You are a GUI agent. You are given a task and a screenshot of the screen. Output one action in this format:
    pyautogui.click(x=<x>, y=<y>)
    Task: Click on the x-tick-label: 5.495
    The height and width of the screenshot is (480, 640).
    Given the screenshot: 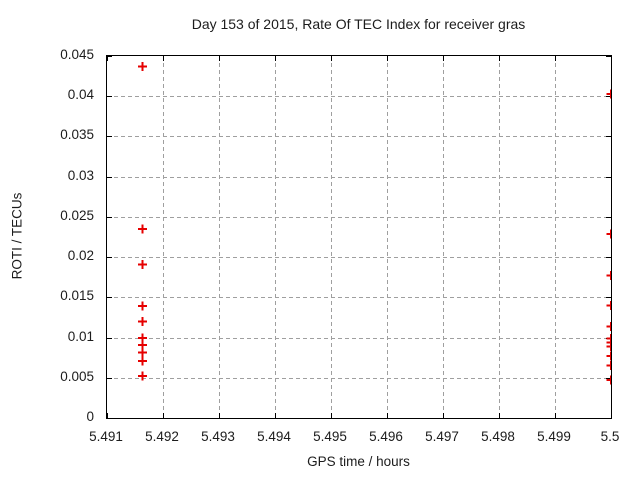 What is the action you would take?
    pyautogui.click(x=330, y=436)
    